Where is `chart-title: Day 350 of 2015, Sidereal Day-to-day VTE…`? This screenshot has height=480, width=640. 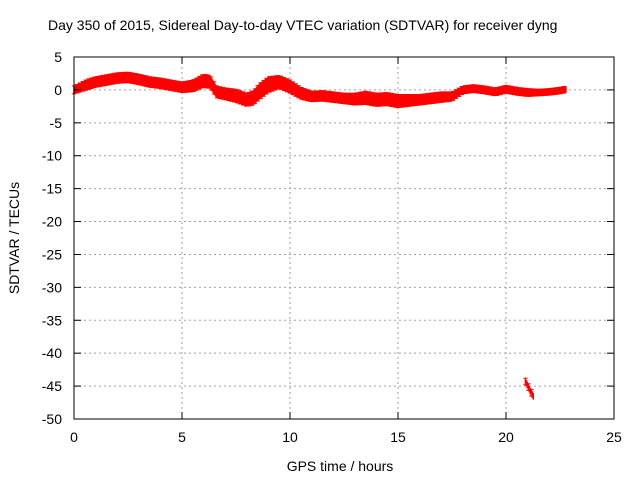
chart-title: Day 350 of 2015, Sidereal Day-to-day VTE… is located at coordinates (302, 25).